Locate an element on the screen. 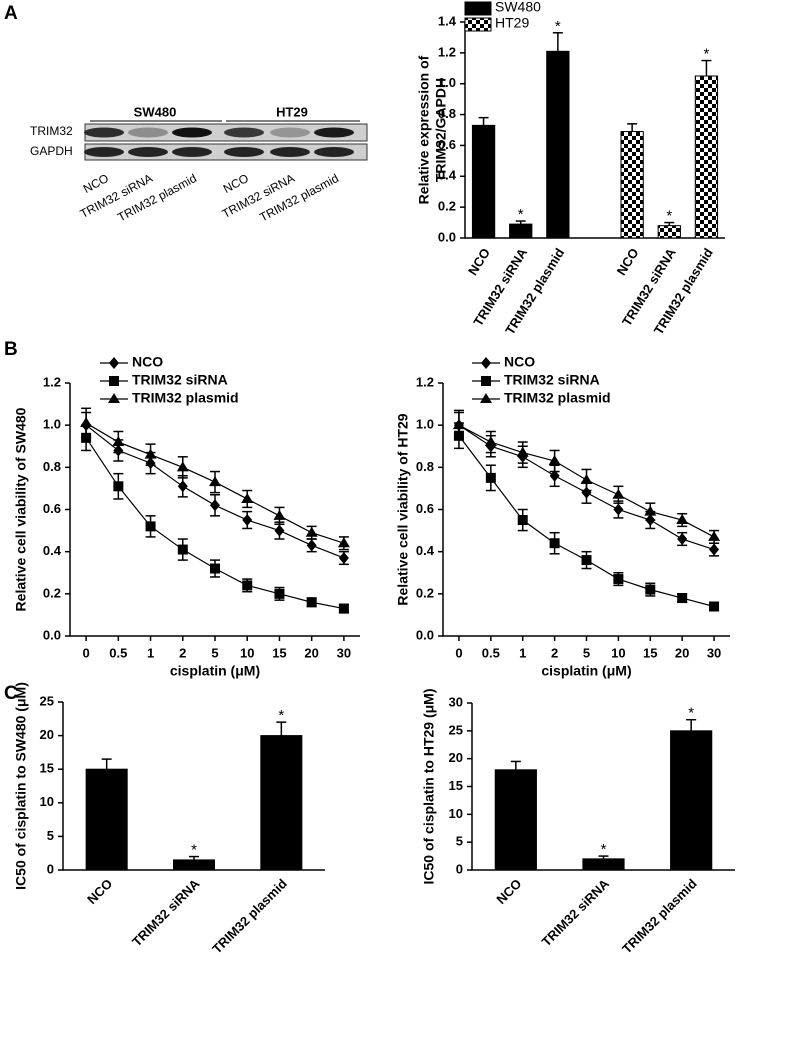 The width and height of the screenshot is (797, 1062). legend-label: SW480 is located at coordinates (518, 7).